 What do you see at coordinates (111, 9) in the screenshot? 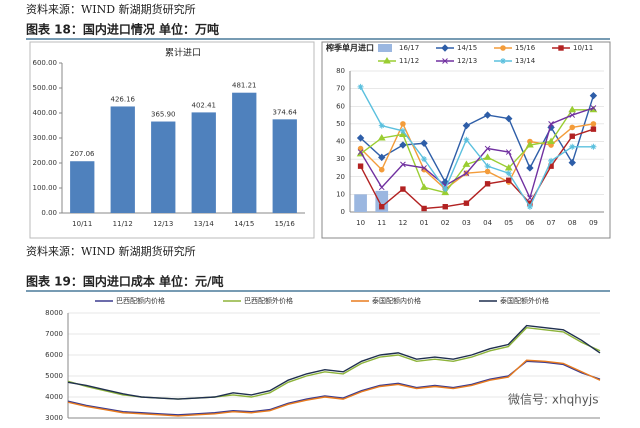
I see `source-line: 资料来源：WIND 新湖期货研究所` at bounding box center [111, 9].